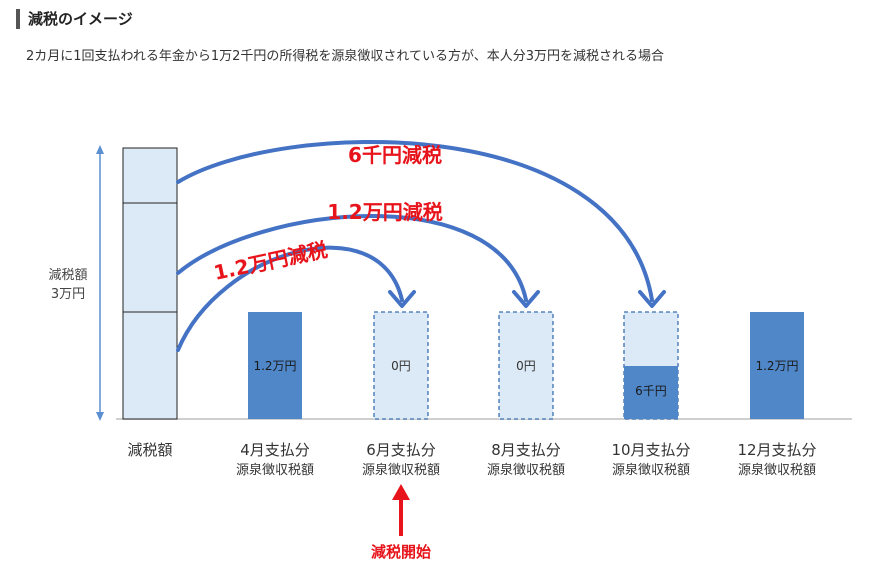 Image resolution: width=870 pixels, height=571 pixels. What do you see at coordinates (526, 450) in the screenshot?
I see `category-label-august: 8月支払分` at bounding box center [526, 450].